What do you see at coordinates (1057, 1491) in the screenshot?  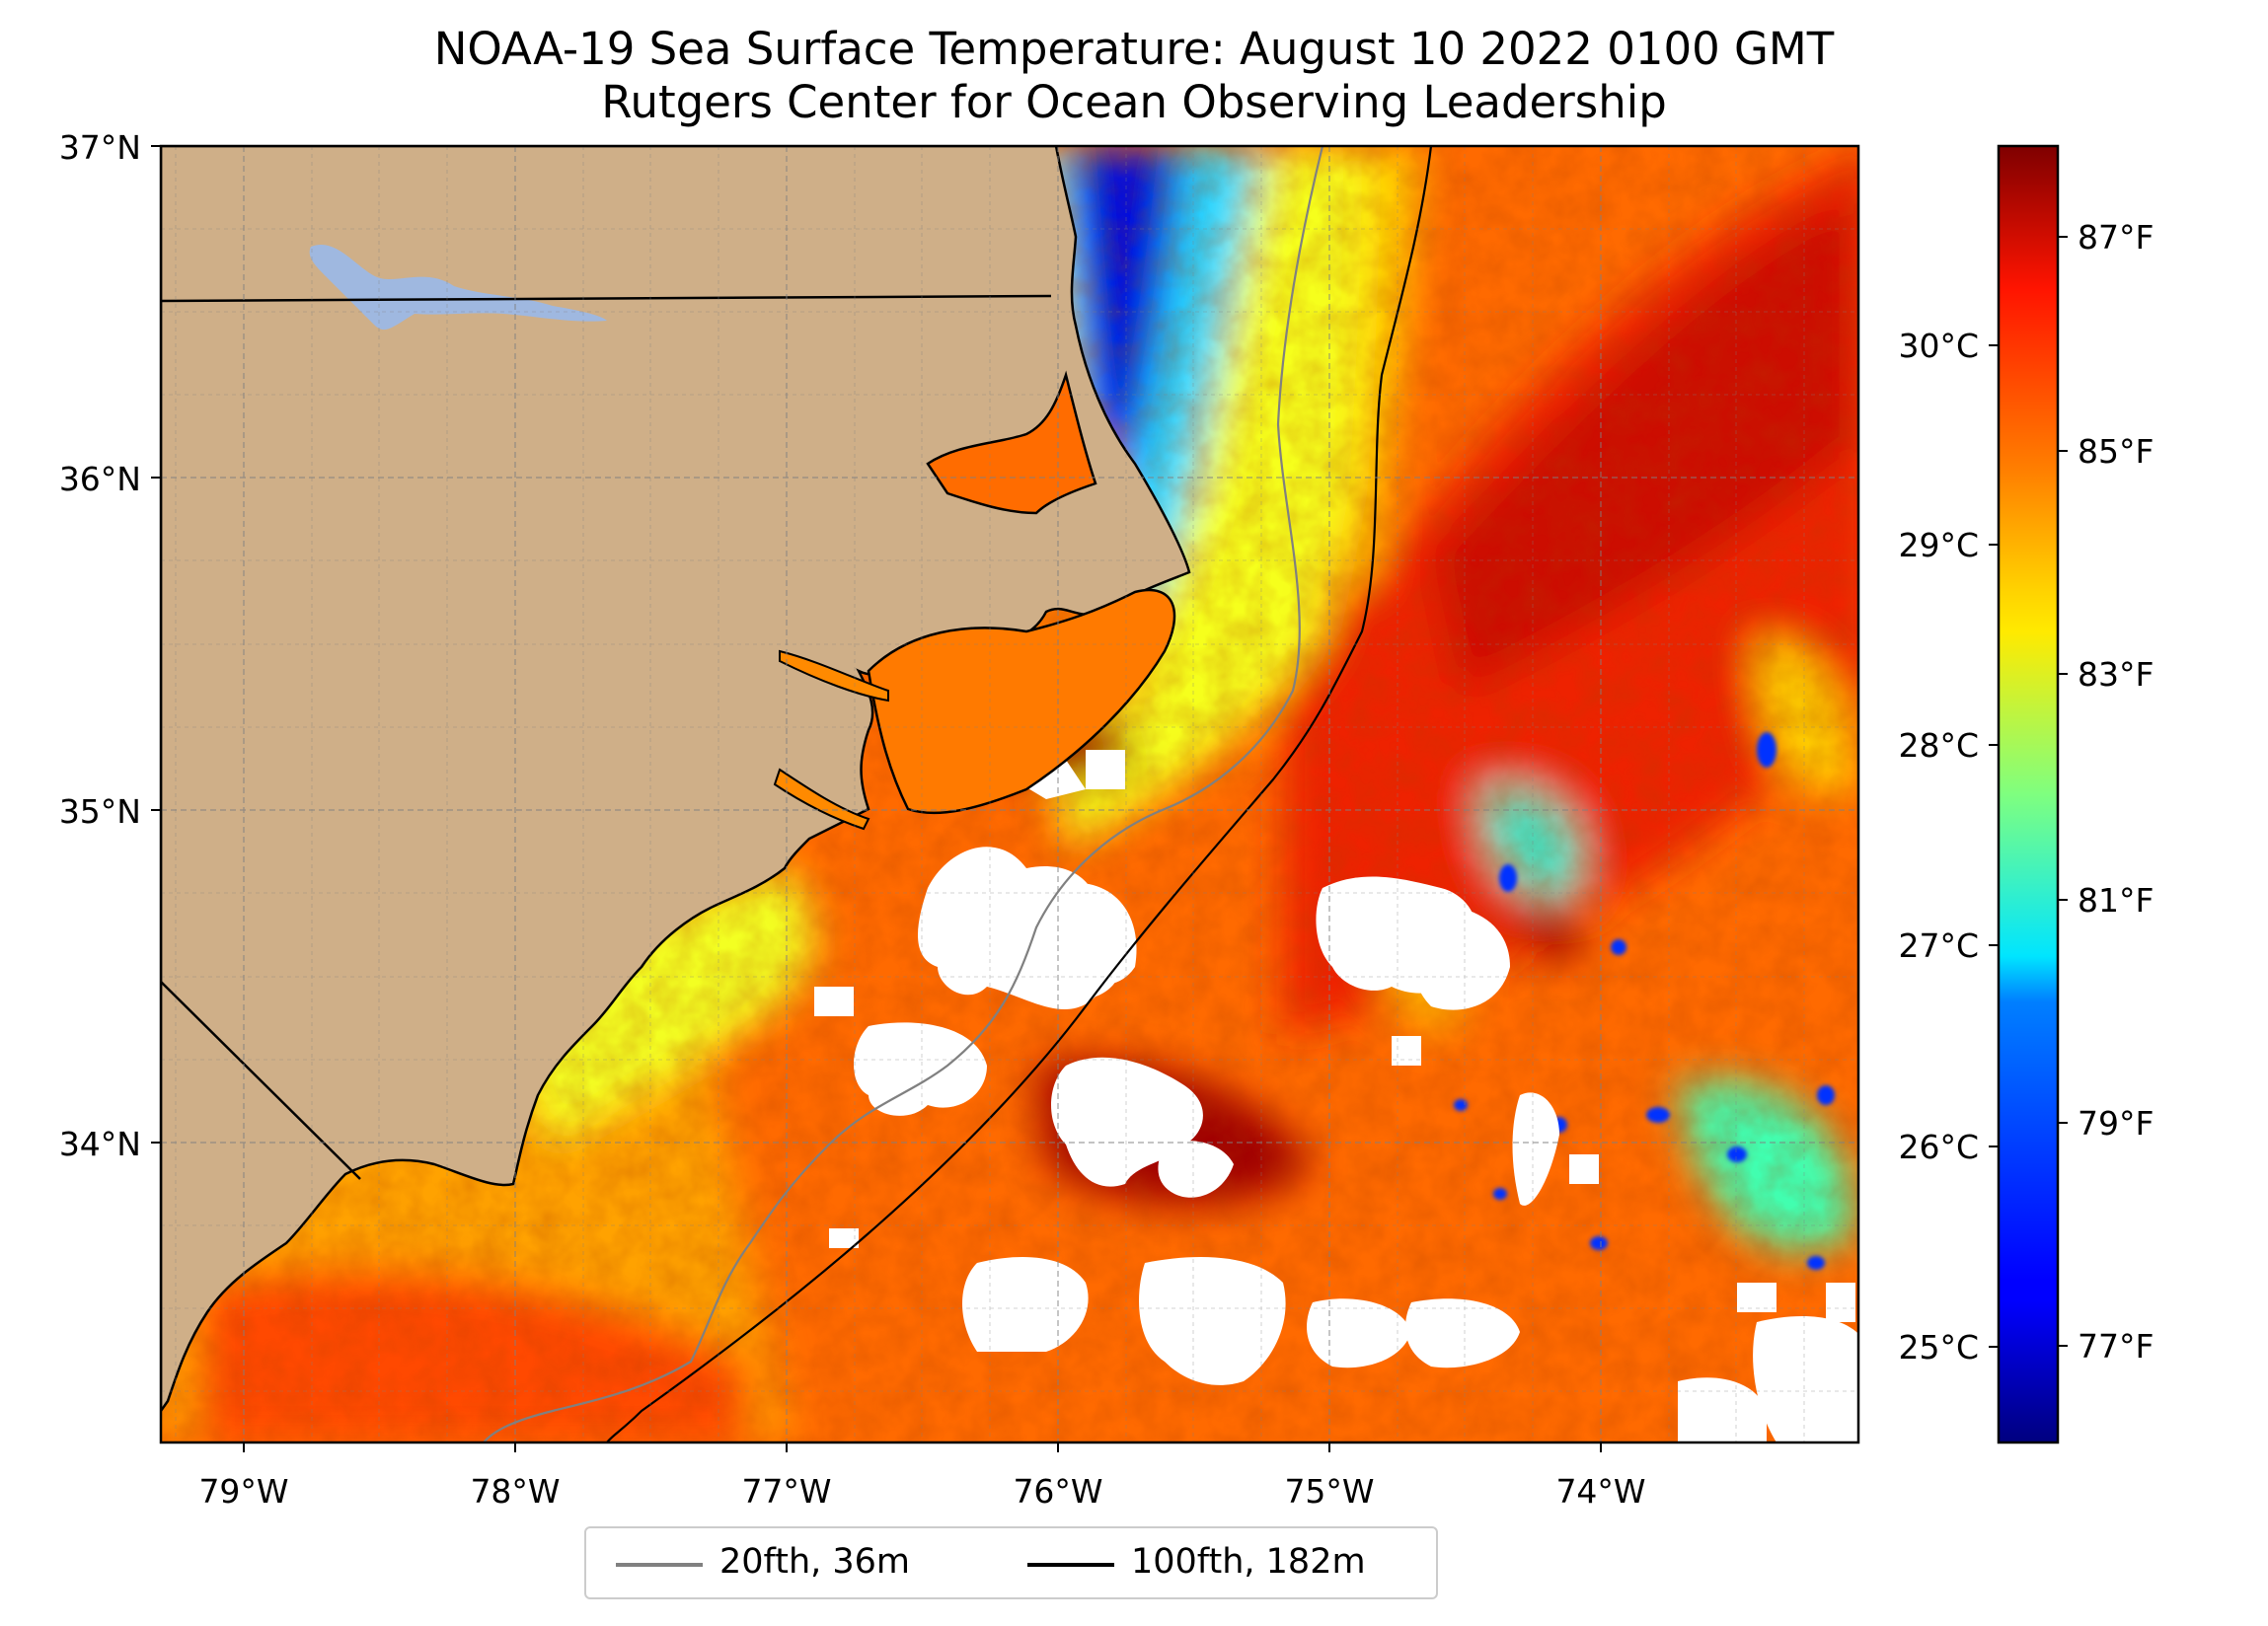 I see `lon-label: 76°W` at bounding box center [1057, 1491].